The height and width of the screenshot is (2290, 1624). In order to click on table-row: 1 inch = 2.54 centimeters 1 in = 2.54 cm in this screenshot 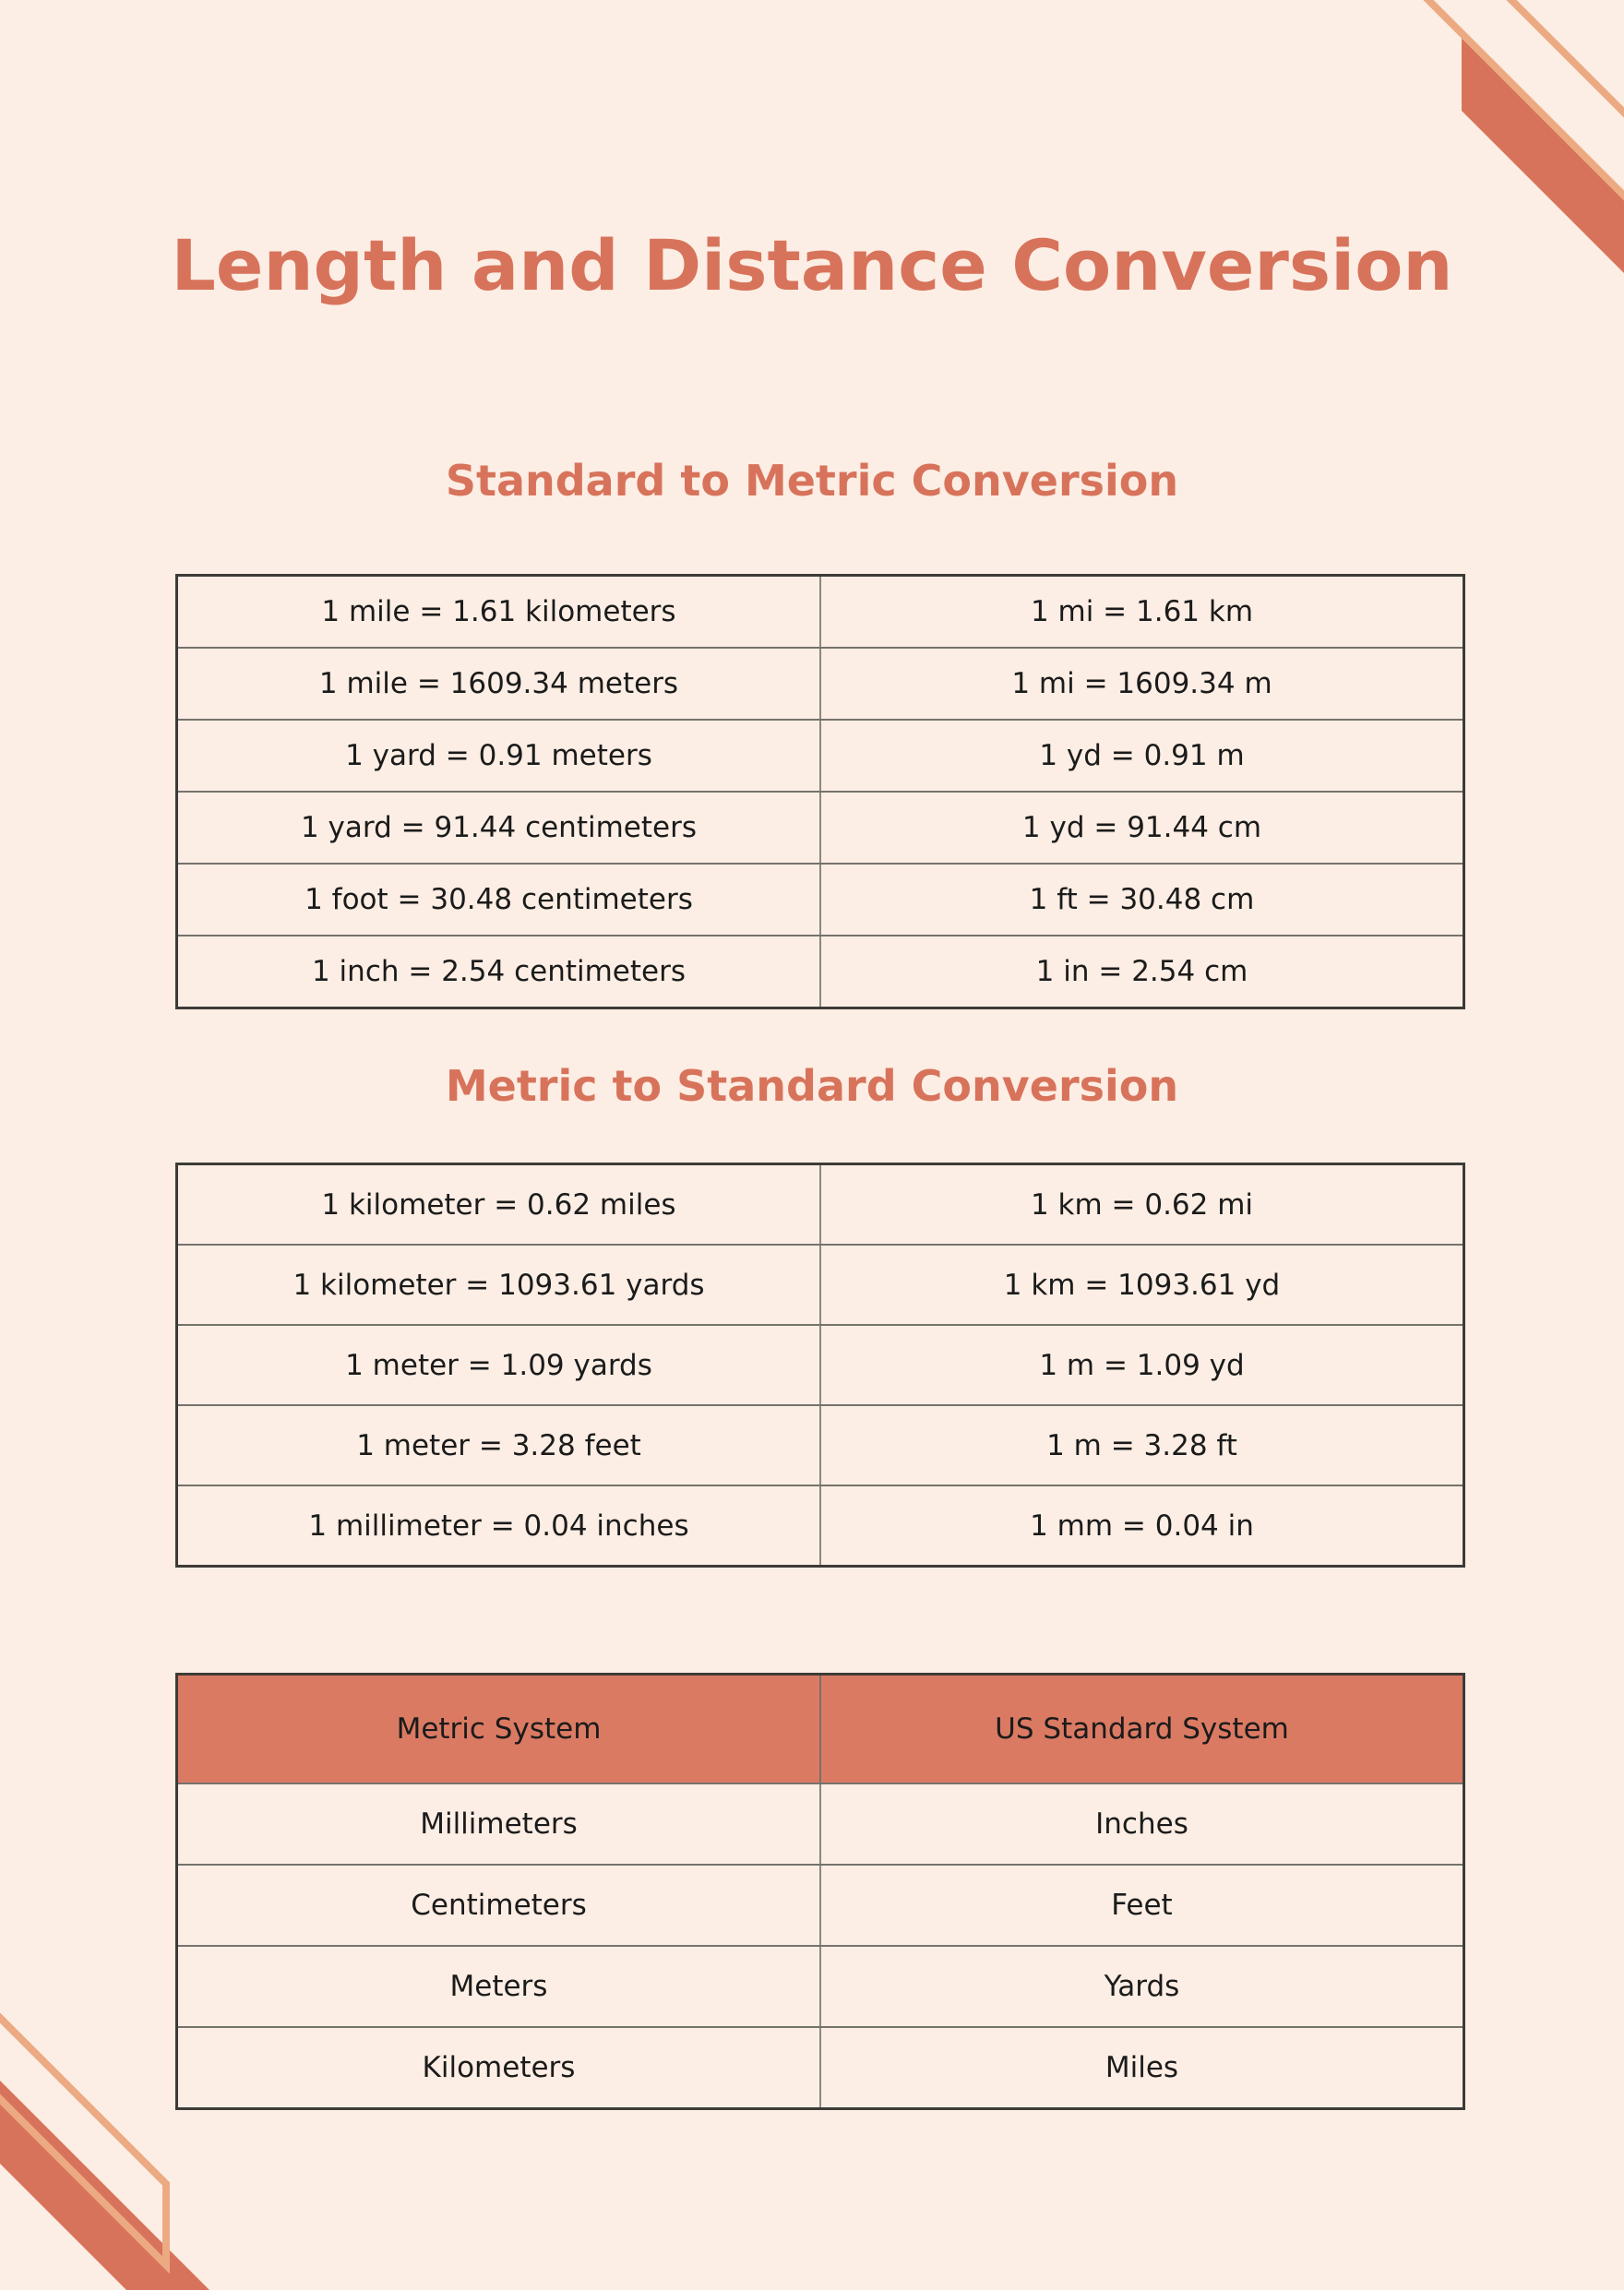, I will do `click(820, 972)`.